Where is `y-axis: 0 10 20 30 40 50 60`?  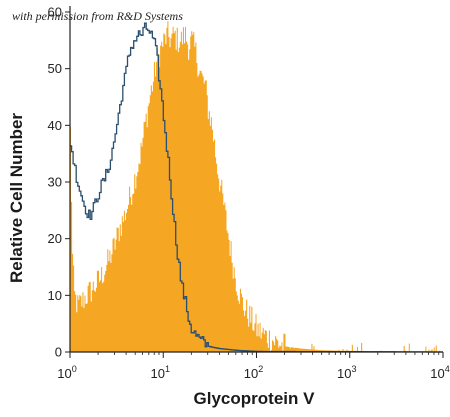 y-axis: 0 10 20 30 40 50 60 is located at coordinates (59, 182).